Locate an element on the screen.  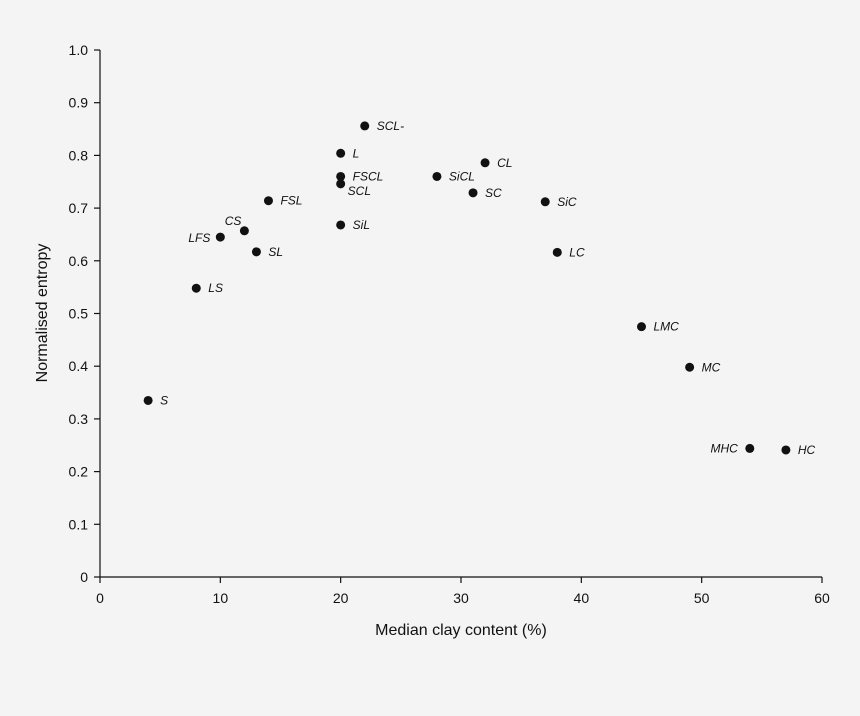
y-tick-label: 0.8 is located at coordinates (79, 155).